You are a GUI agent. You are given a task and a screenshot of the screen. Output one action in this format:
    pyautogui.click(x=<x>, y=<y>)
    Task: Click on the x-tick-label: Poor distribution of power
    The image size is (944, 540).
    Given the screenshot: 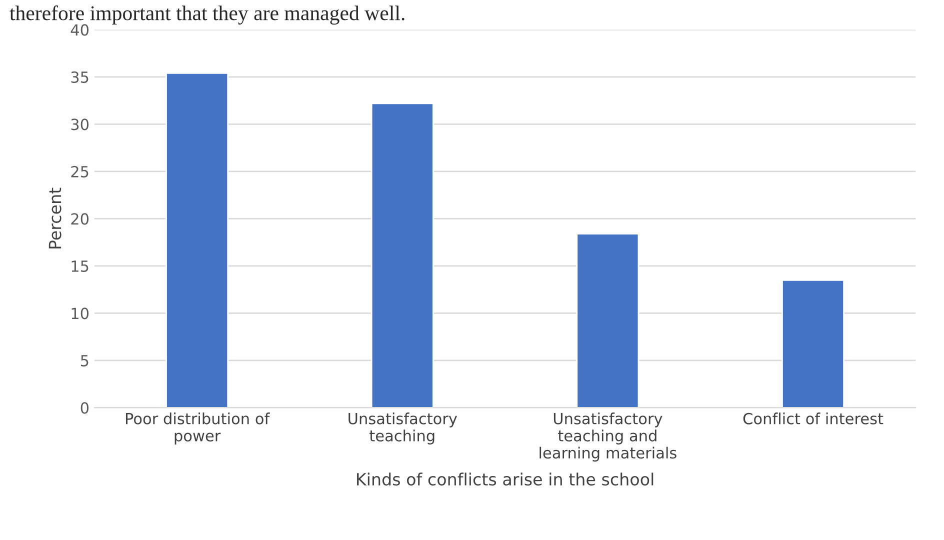 What is the action you would take?
    pyautogui.click(x=198, y=428)
    